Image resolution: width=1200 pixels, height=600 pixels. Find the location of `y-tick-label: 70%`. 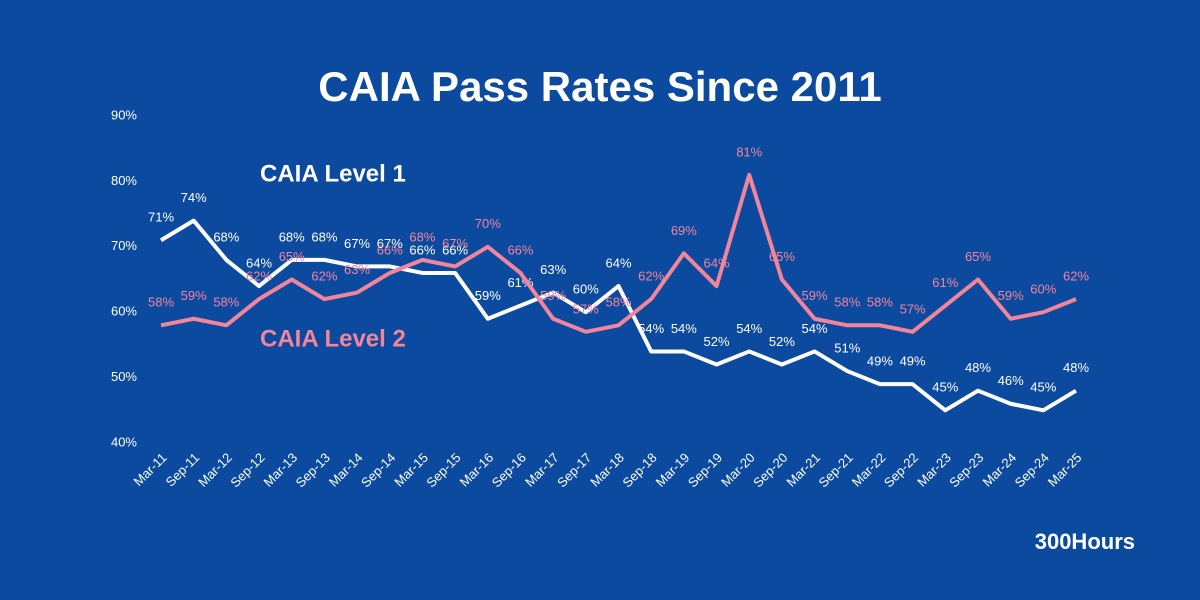

y-tick-label: 70% is located at coordinates (124, 245).